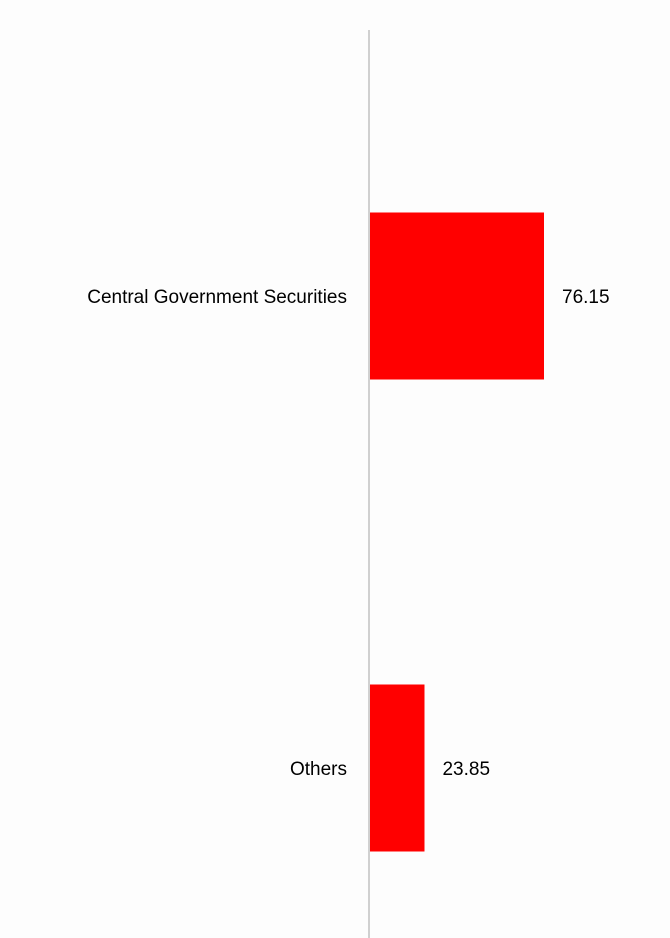 This screenshot has width=670, height=938. Describe the element at coordinates (217, 297) in the screenshot. I see `category-label-0: Central Government Securities` at that location.